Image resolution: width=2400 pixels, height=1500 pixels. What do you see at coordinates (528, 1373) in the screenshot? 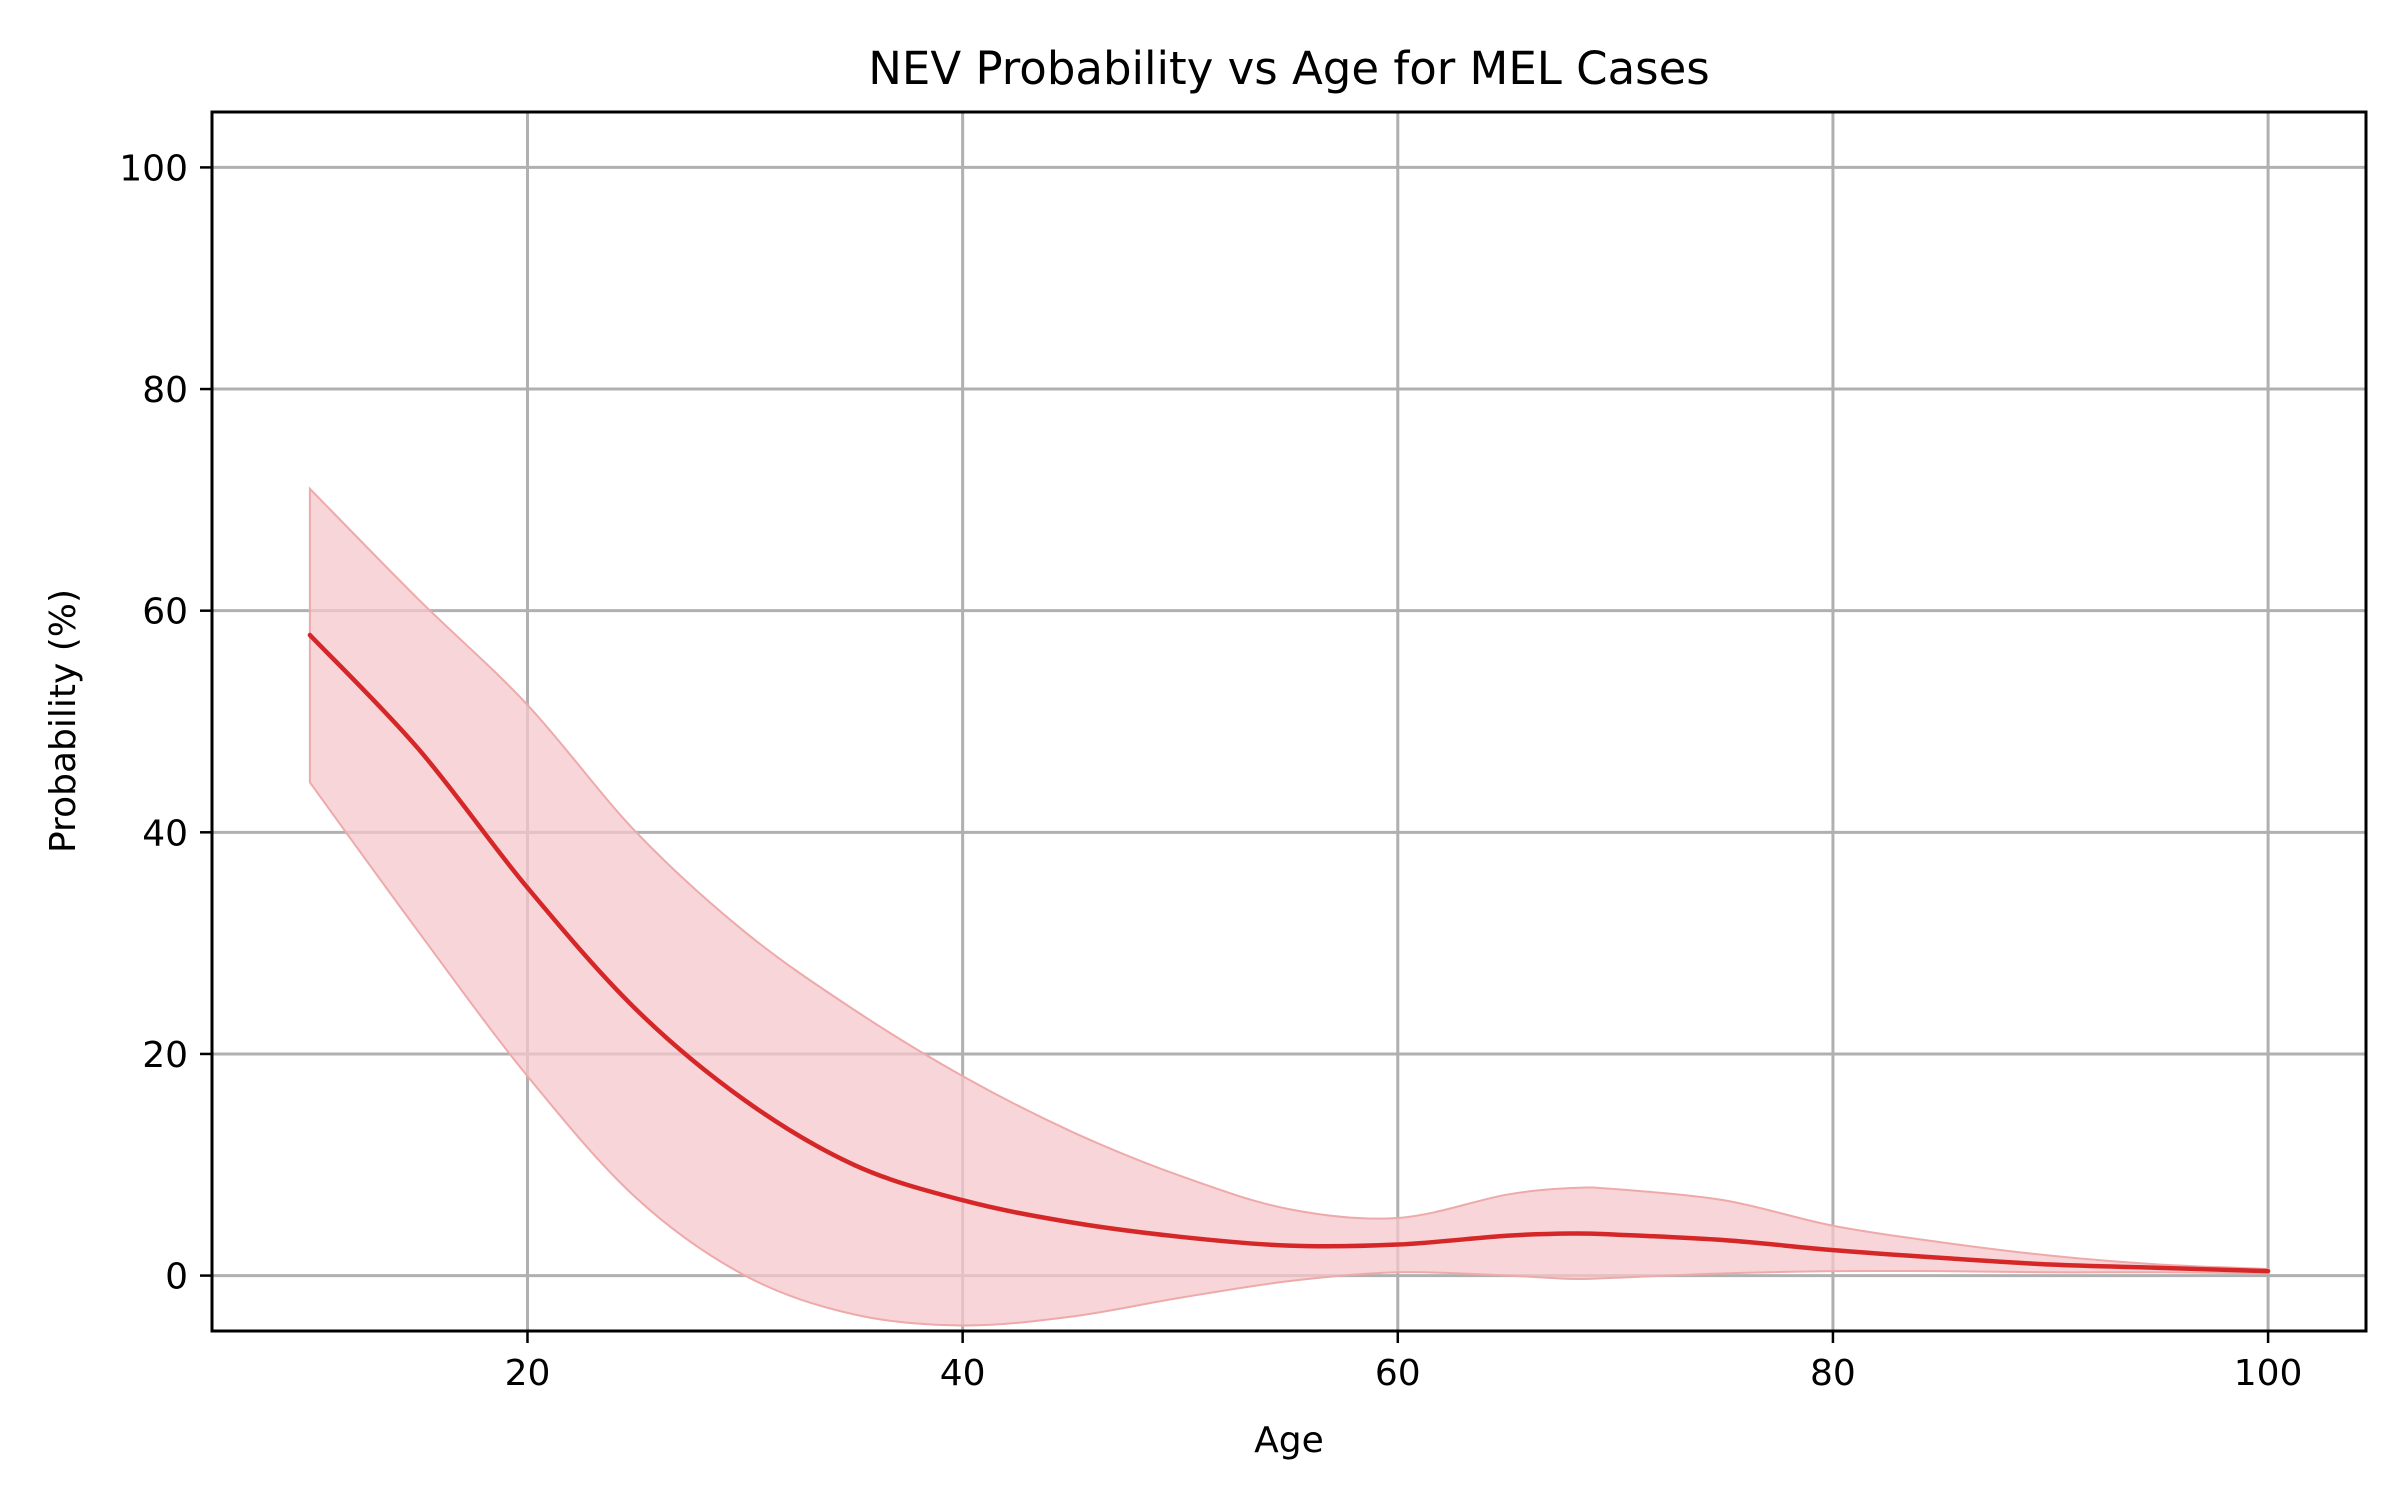
I see `x-tick-label: 20` at bounding box center [528, 1373].